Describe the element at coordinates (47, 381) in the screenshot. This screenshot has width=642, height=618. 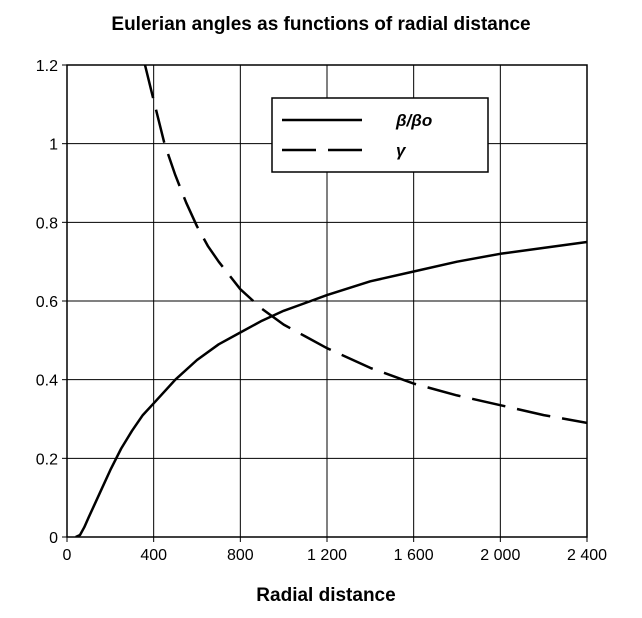
I see `y-tick-label: 0.4` at that location.